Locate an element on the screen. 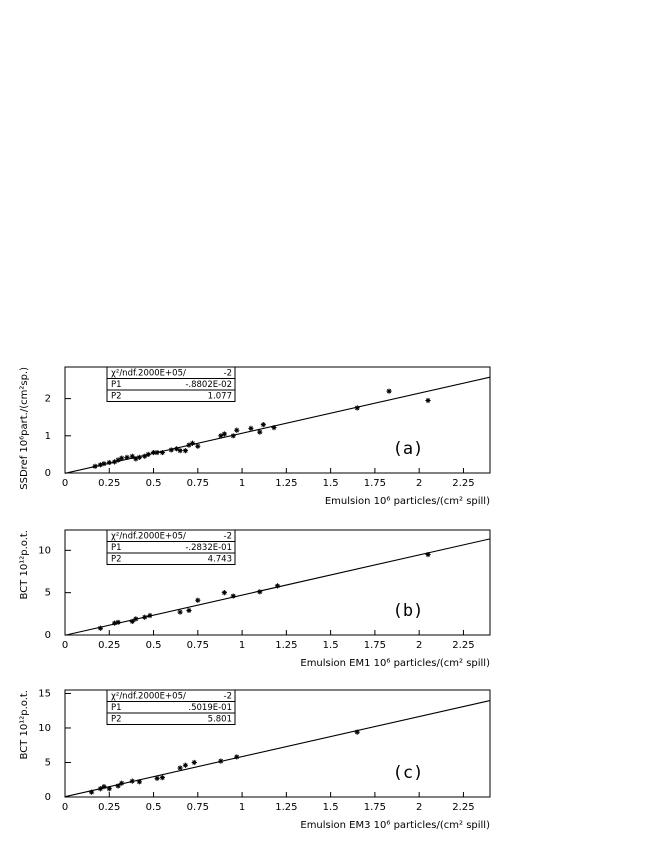 The width and height of the screenshot is (654, 846). x-axis-label: Emulsion EM1 10⁶ particles/(cm² spill) is located at coordinates (395, 663).